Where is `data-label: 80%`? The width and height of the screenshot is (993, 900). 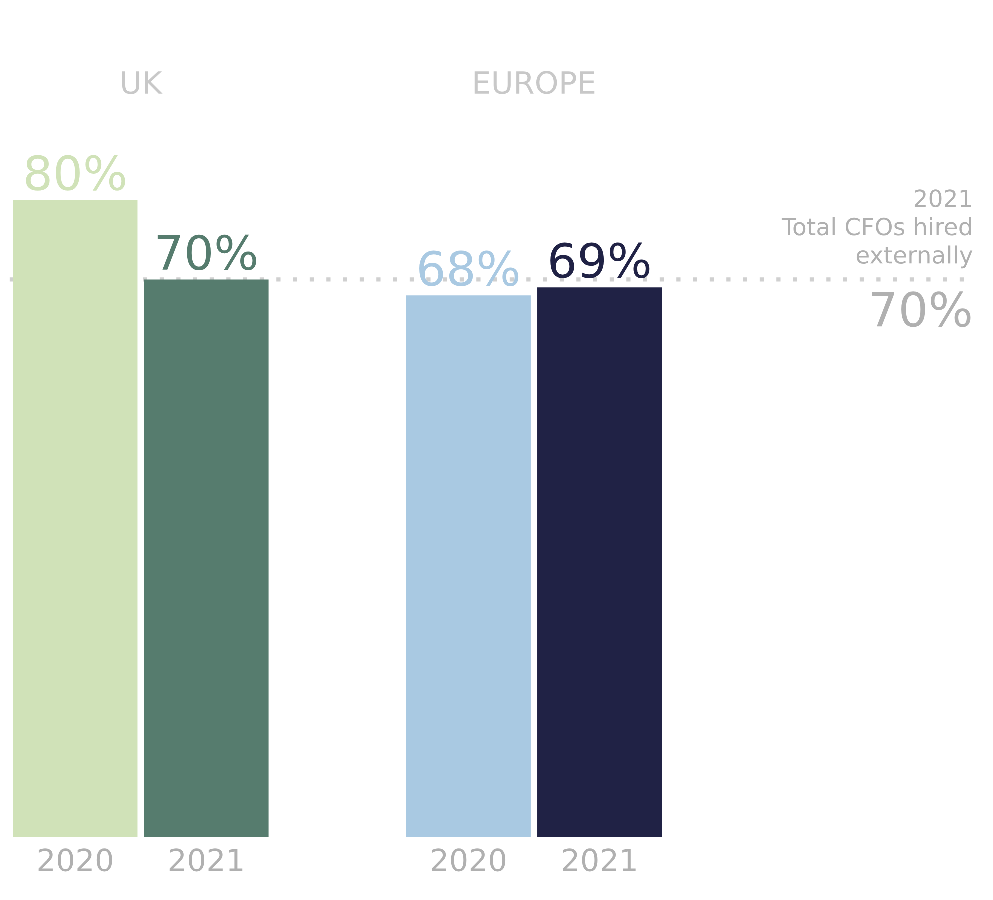 data-label: 80% is located at coordinates (76, 173).